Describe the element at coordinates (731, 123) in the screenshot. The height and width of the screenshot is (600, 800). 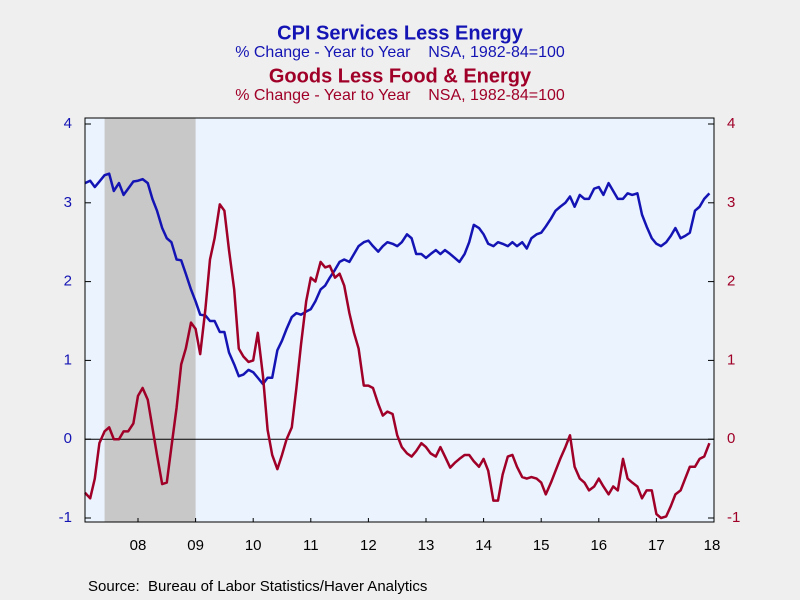
I see `y2-tick-label: 4` at that location.